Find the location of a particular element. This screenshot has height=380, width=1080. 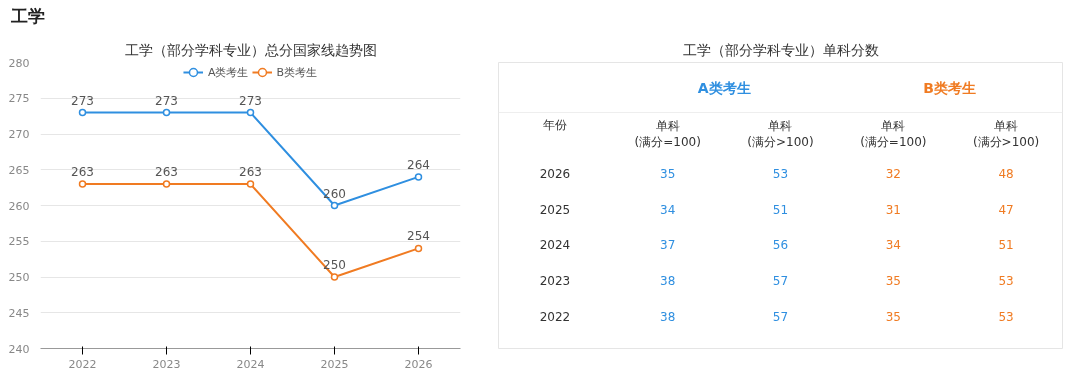

y-tick-label: 2024 is located at coordinates (555, 245).